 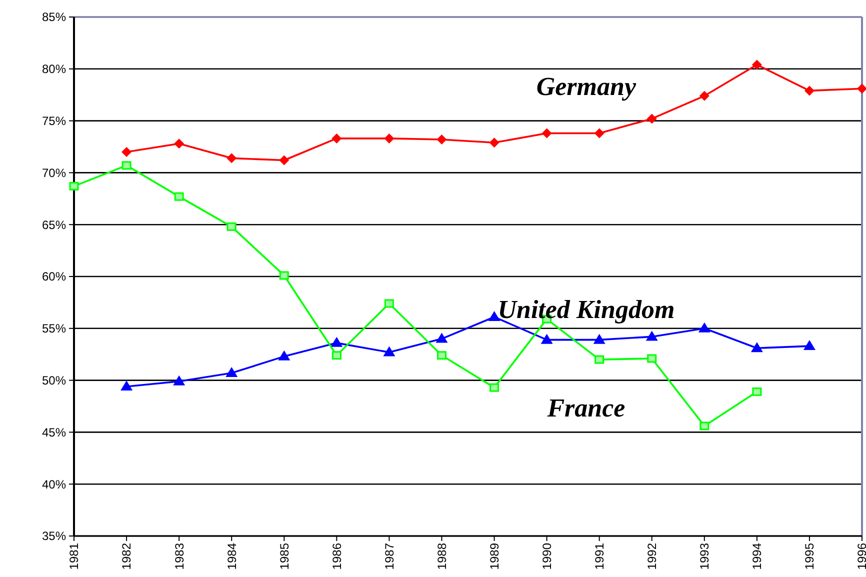 What do you see at coordinates (494, 556) in the screenshot?
I see `x-tick-label: 1989` at bounding box center [494, 556].